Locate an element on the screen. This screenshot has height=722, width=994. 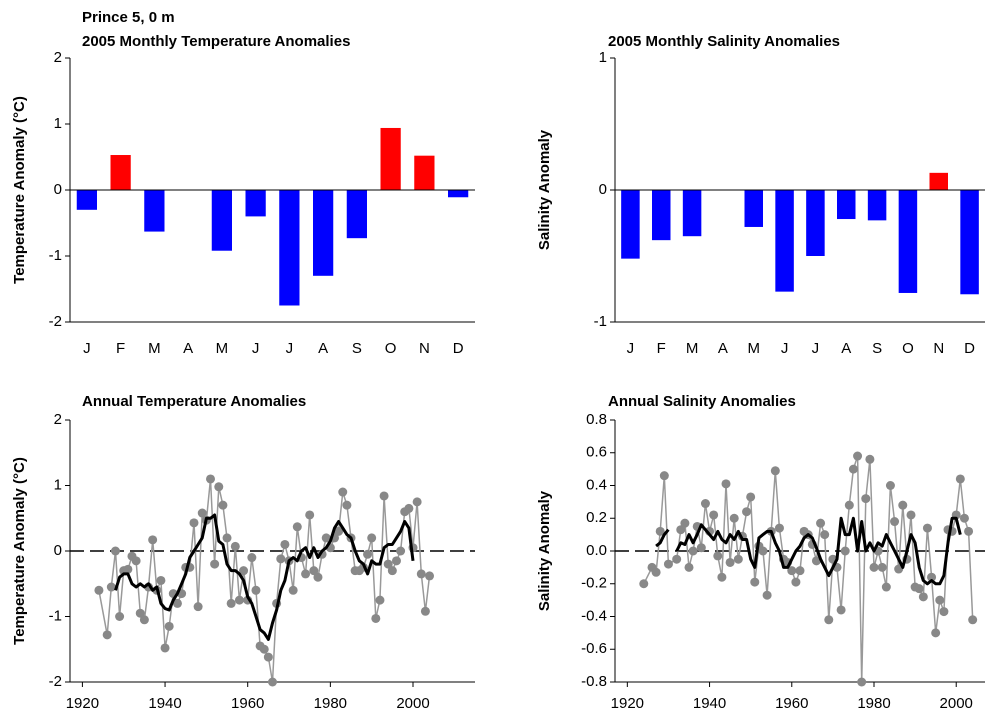
x-tick-label: N is located at coordinates (938, 348).